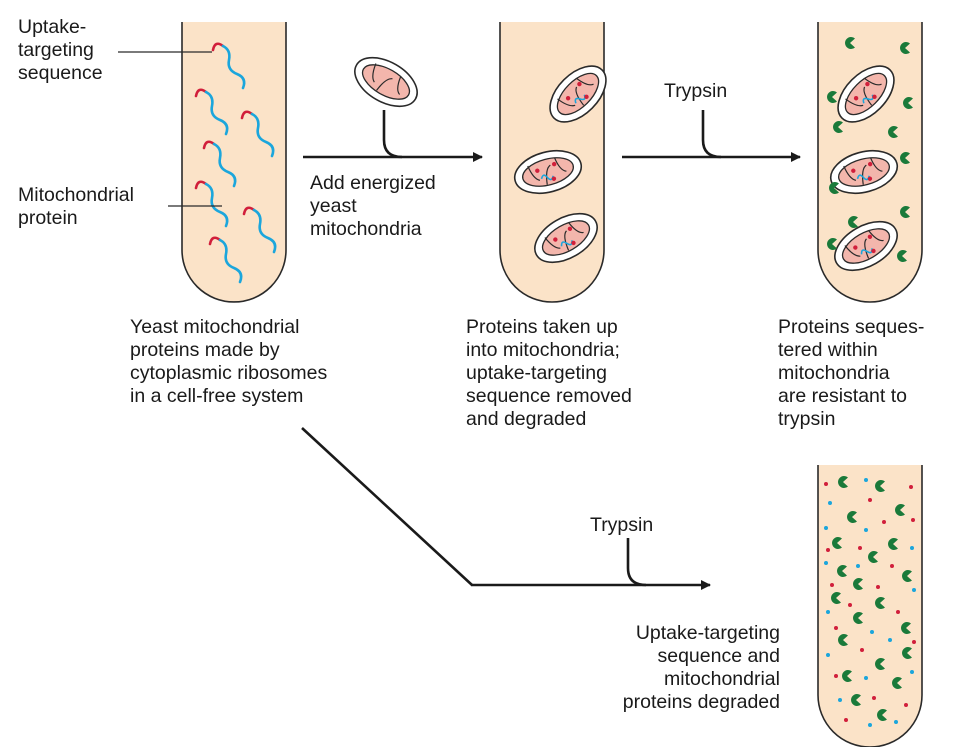  I want to click on add-mitochondria-label: Add energized yeast mitochondria, so click(373, 206).